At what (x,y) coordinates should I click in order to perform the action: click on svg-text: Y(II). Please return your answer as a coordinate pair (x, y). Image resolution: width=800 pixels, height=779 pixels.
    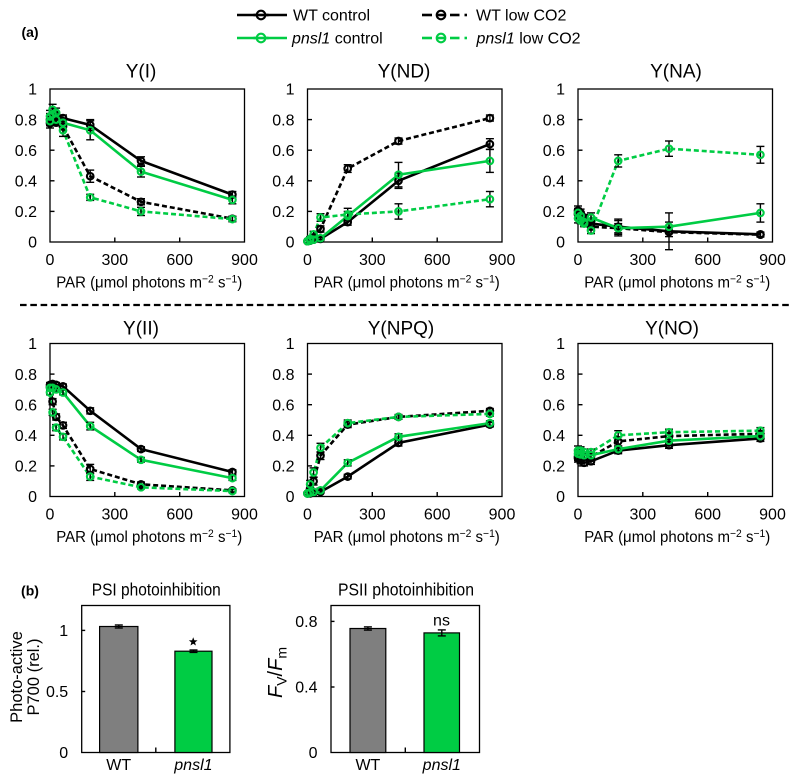
    Looking at the image, I should click on (141, 329).